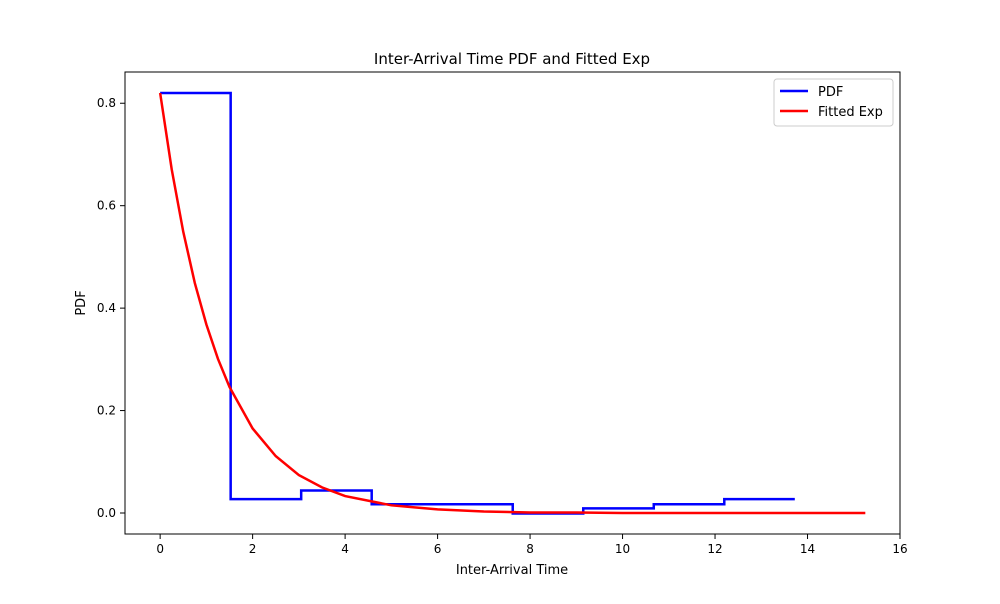  What do you see at coordinates (106, 411) in the screenshot?
I see `y-tick-label: 0.2` at bounding box center [106, 411].